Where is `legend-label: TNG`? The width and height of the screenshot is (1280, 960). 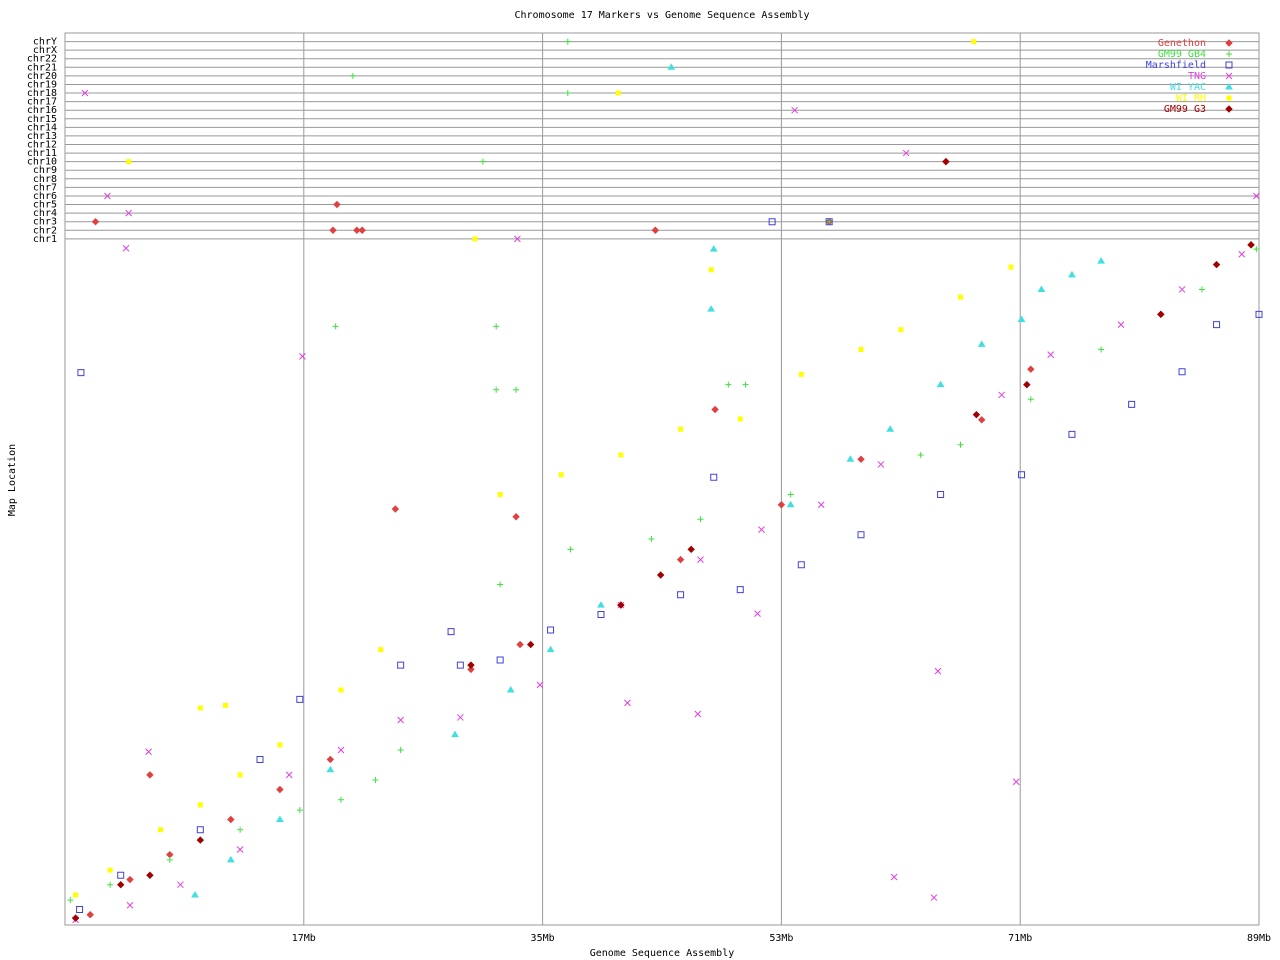 legend-label: TNG is located at coordinates (1197, 76).